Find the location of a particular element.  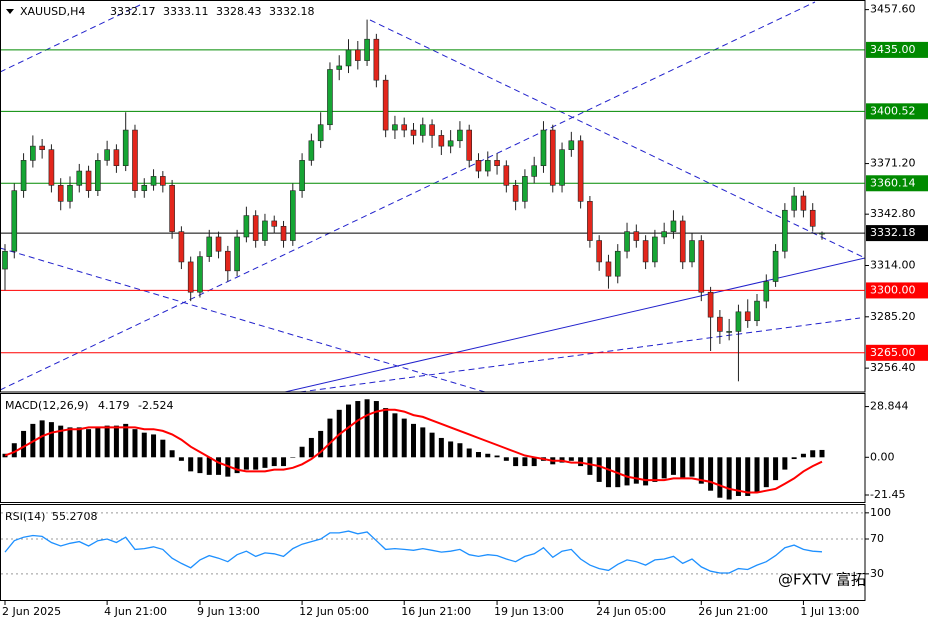

y-tick-label: 3371.20 is located at coordinates (893, 163).